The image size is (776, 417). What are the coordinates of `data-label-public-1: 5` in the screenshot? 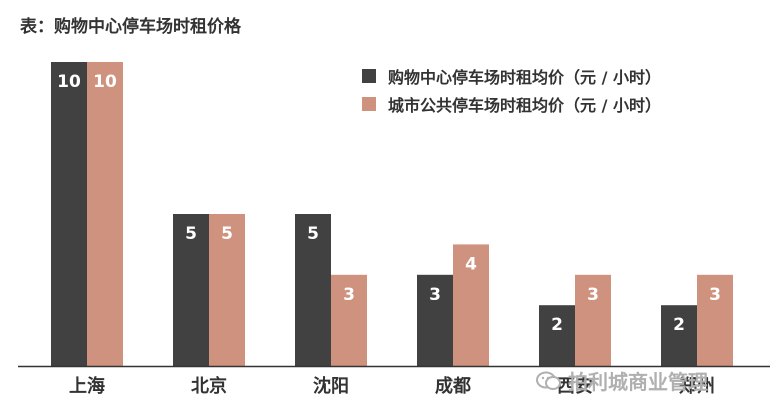 It's located at (227, 234).